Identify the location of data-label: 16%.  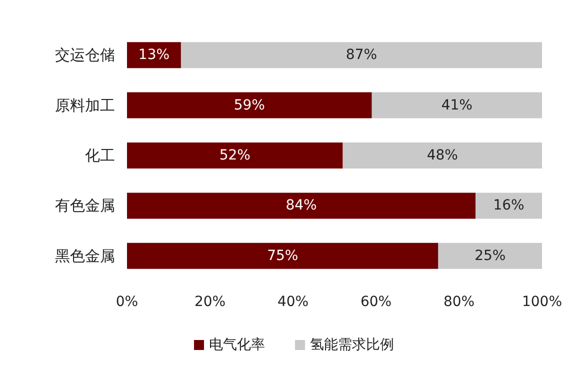
(508, 206).